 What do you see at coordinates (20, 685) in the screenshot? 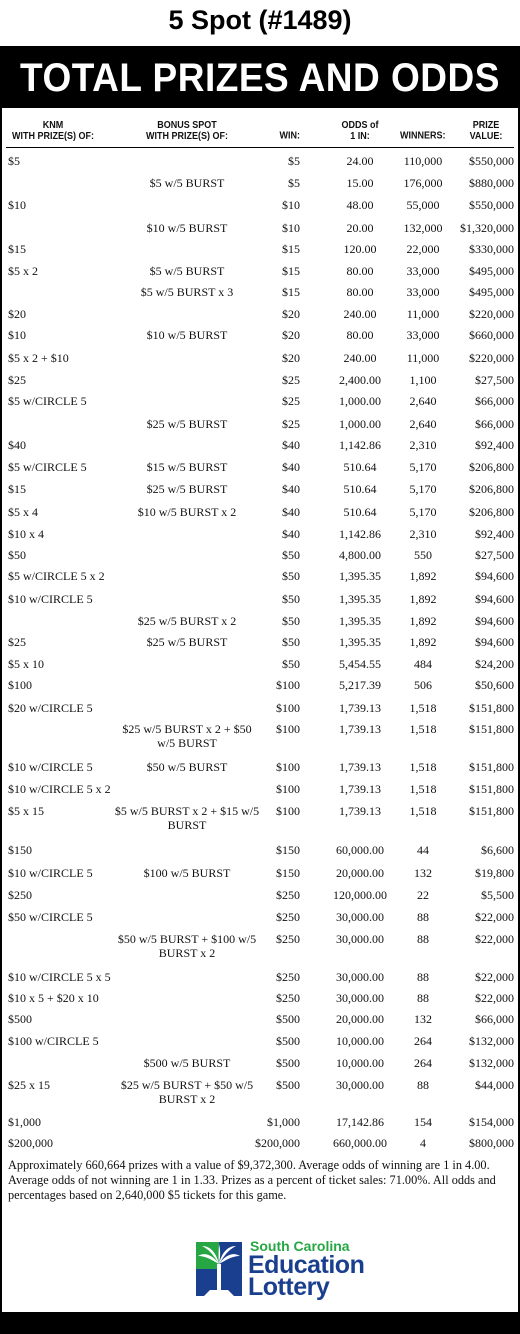
I see `knm-cell: $100` at bounding box center [20, 685].